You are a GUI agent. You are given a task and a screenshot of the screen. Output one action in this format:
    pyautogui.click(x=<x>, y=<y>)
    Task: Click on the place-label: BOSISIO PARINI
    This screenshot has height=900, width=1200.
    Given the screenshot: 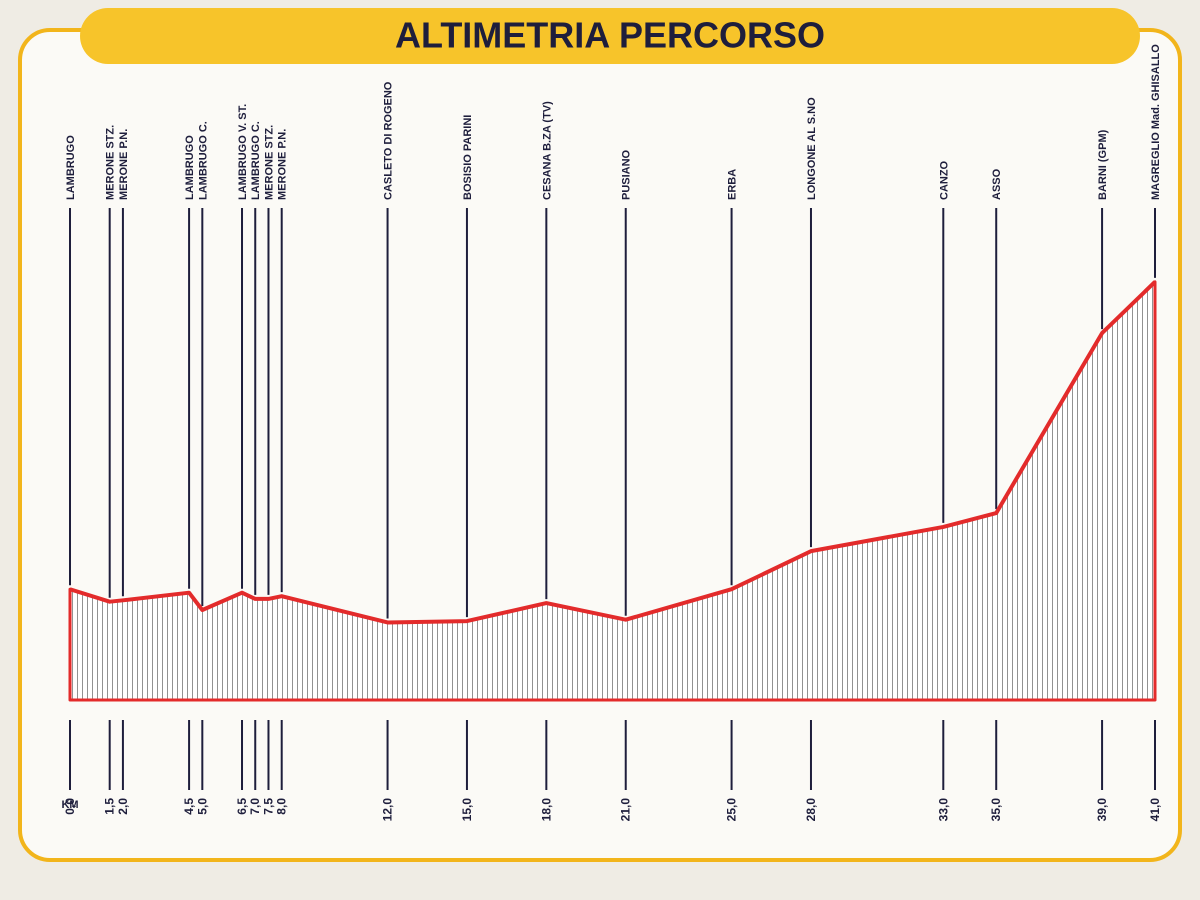 What is the action you would take?
    pyautogui.click(x=468, y=157)
    